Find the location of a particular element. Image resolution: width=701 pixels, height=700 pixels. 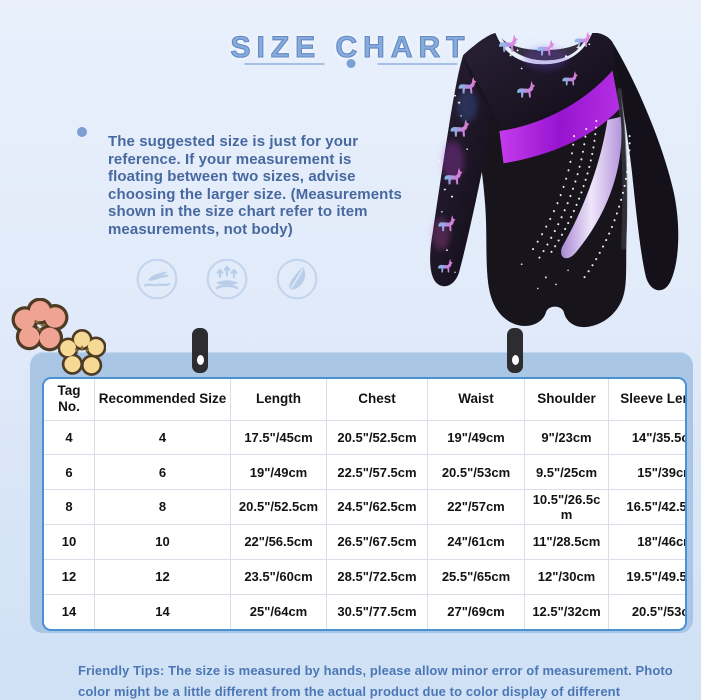

feature-icon-row is located at coordinates (227, 279).